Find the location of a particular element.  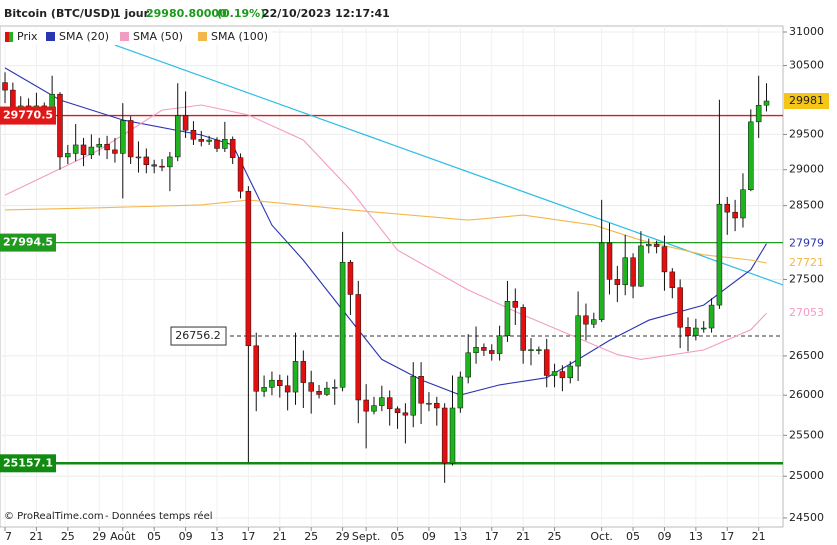

y-tick-label: 30500 is located at coordinates (806, 65).